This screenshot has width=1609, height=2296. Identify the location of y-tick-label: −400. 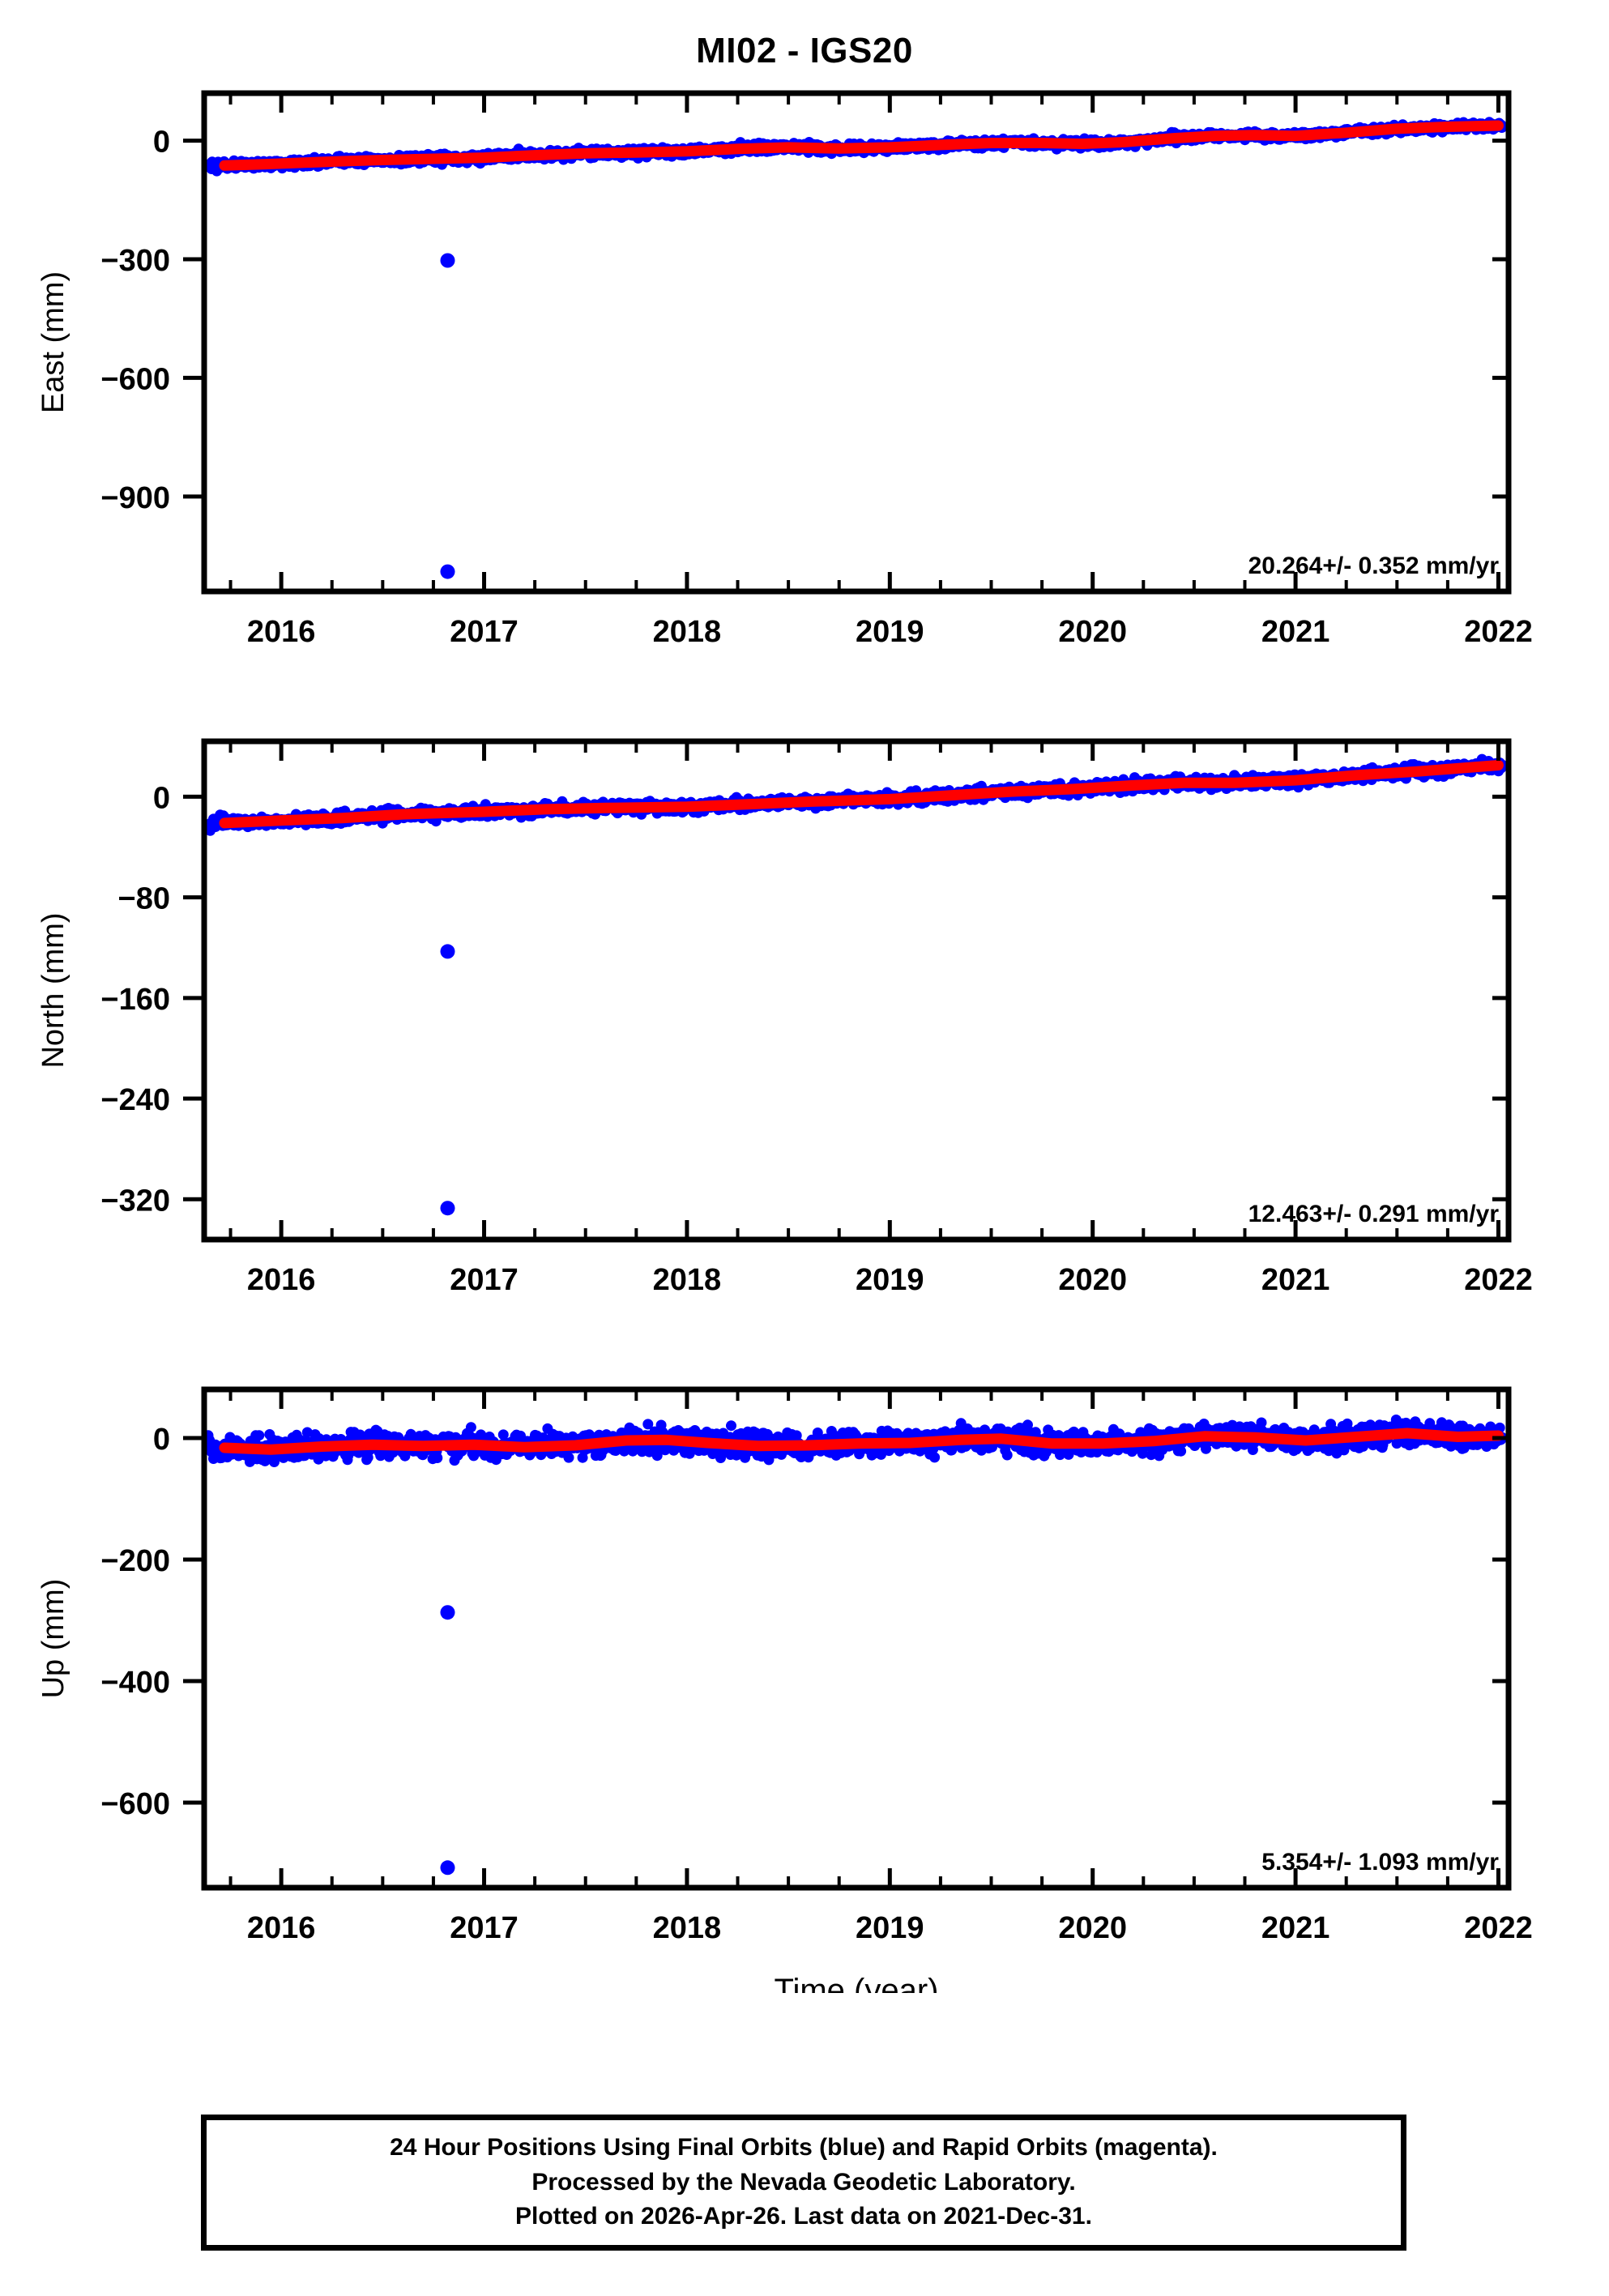
(135, 1683).